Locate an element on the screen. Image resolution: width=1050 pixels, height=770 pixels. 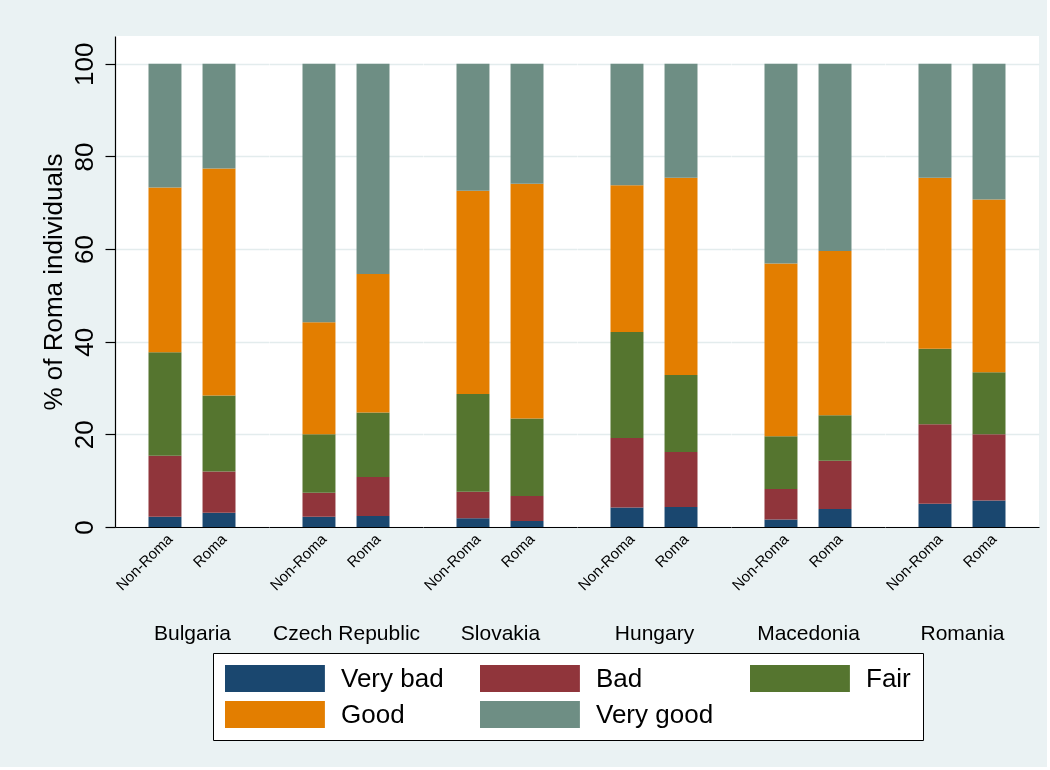
legend-label: Fair is located at coordinates (889, 677).